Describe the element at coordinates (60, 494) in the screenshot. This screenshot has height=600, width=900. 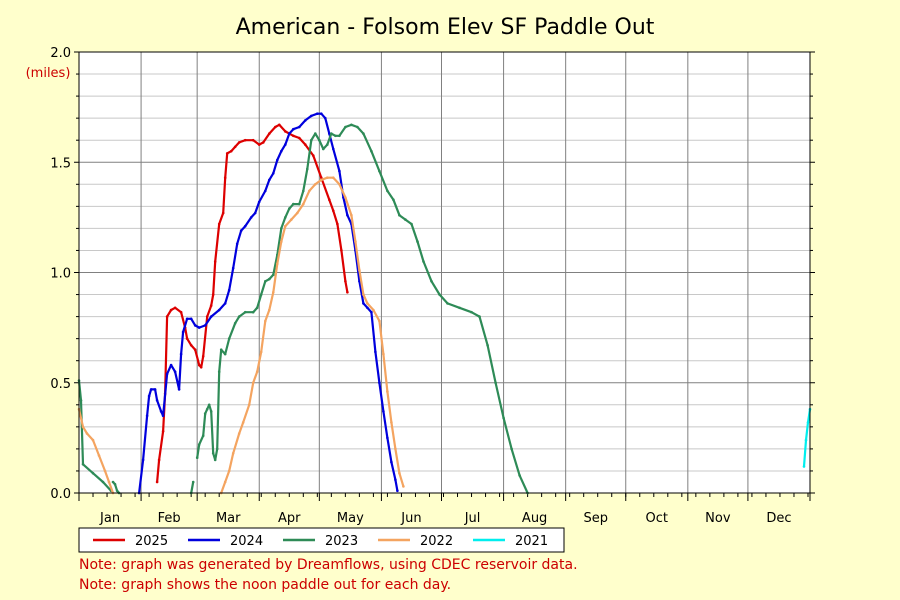
I see `y-tick-label: 0.0` at that location.